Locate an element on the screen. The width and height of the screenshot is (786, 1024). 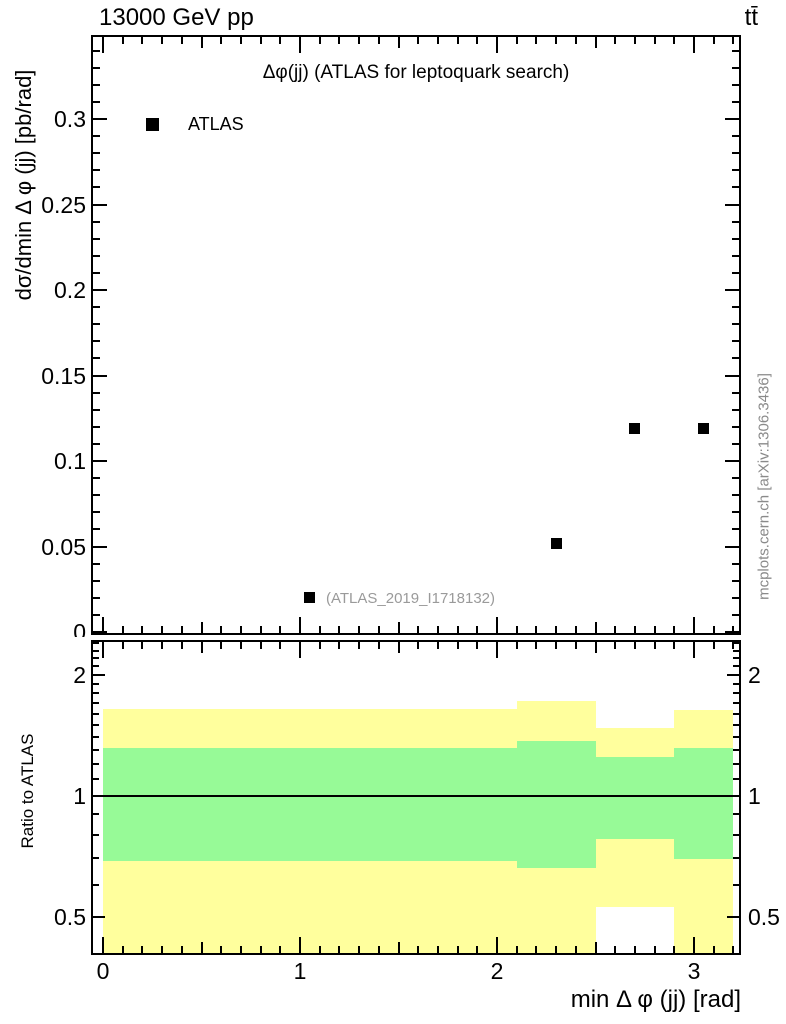
ratio-y-tick-label-right: 1 is located at coordinates (754, 796).